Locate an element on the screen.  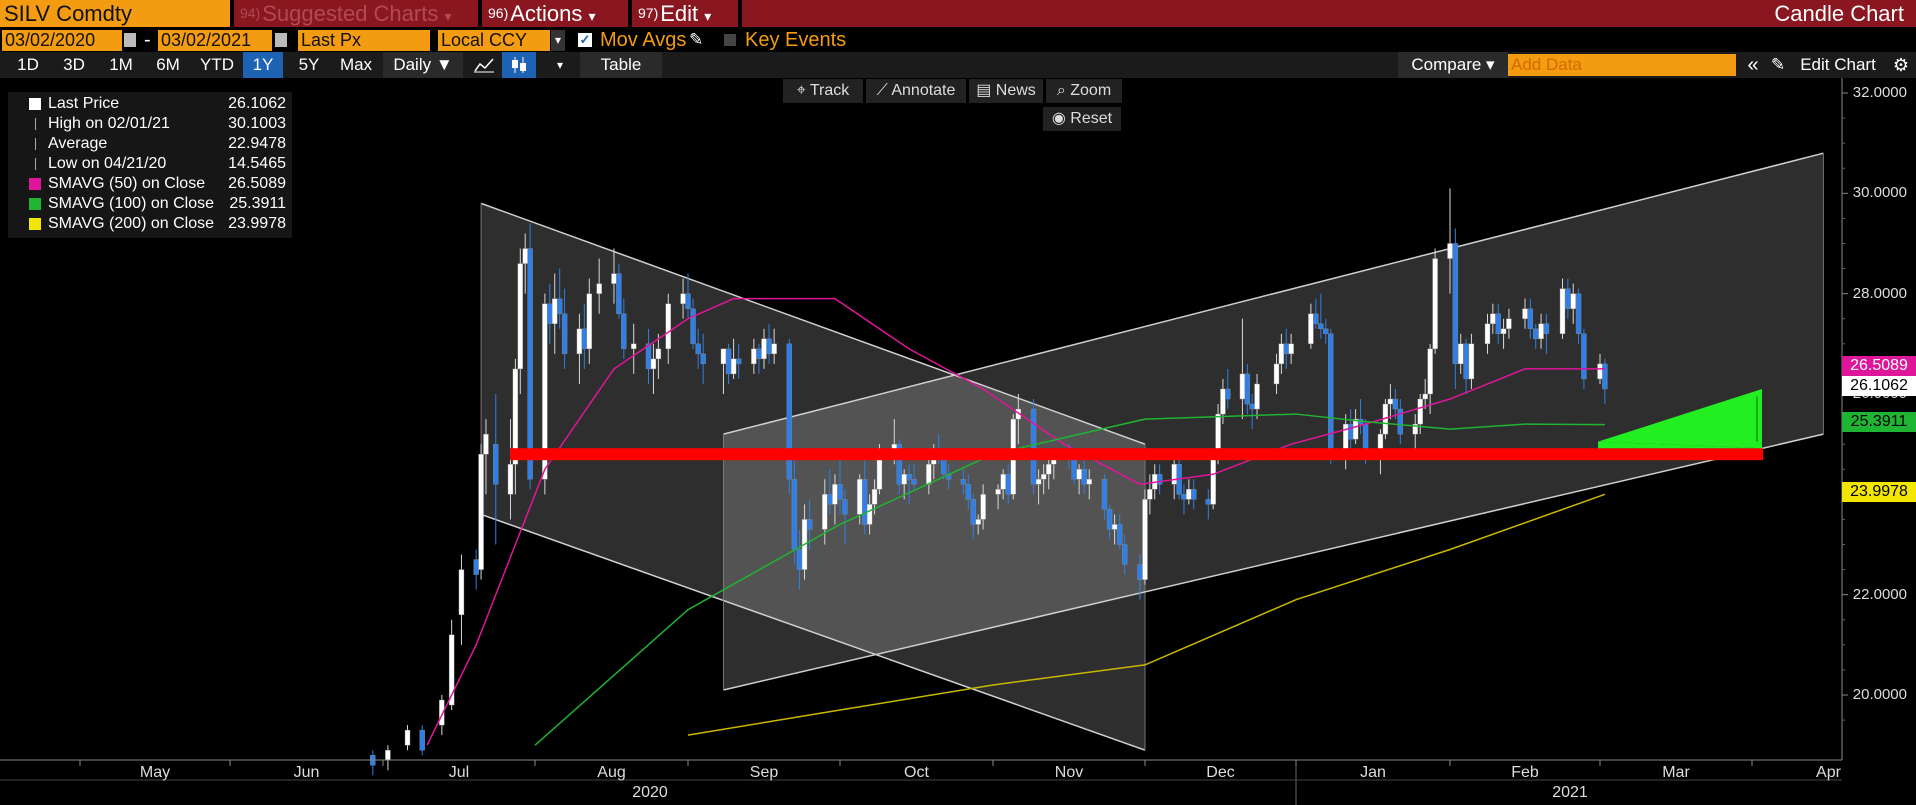
start-date-field: 03/02/2020 is located at coordinates (62, 40).